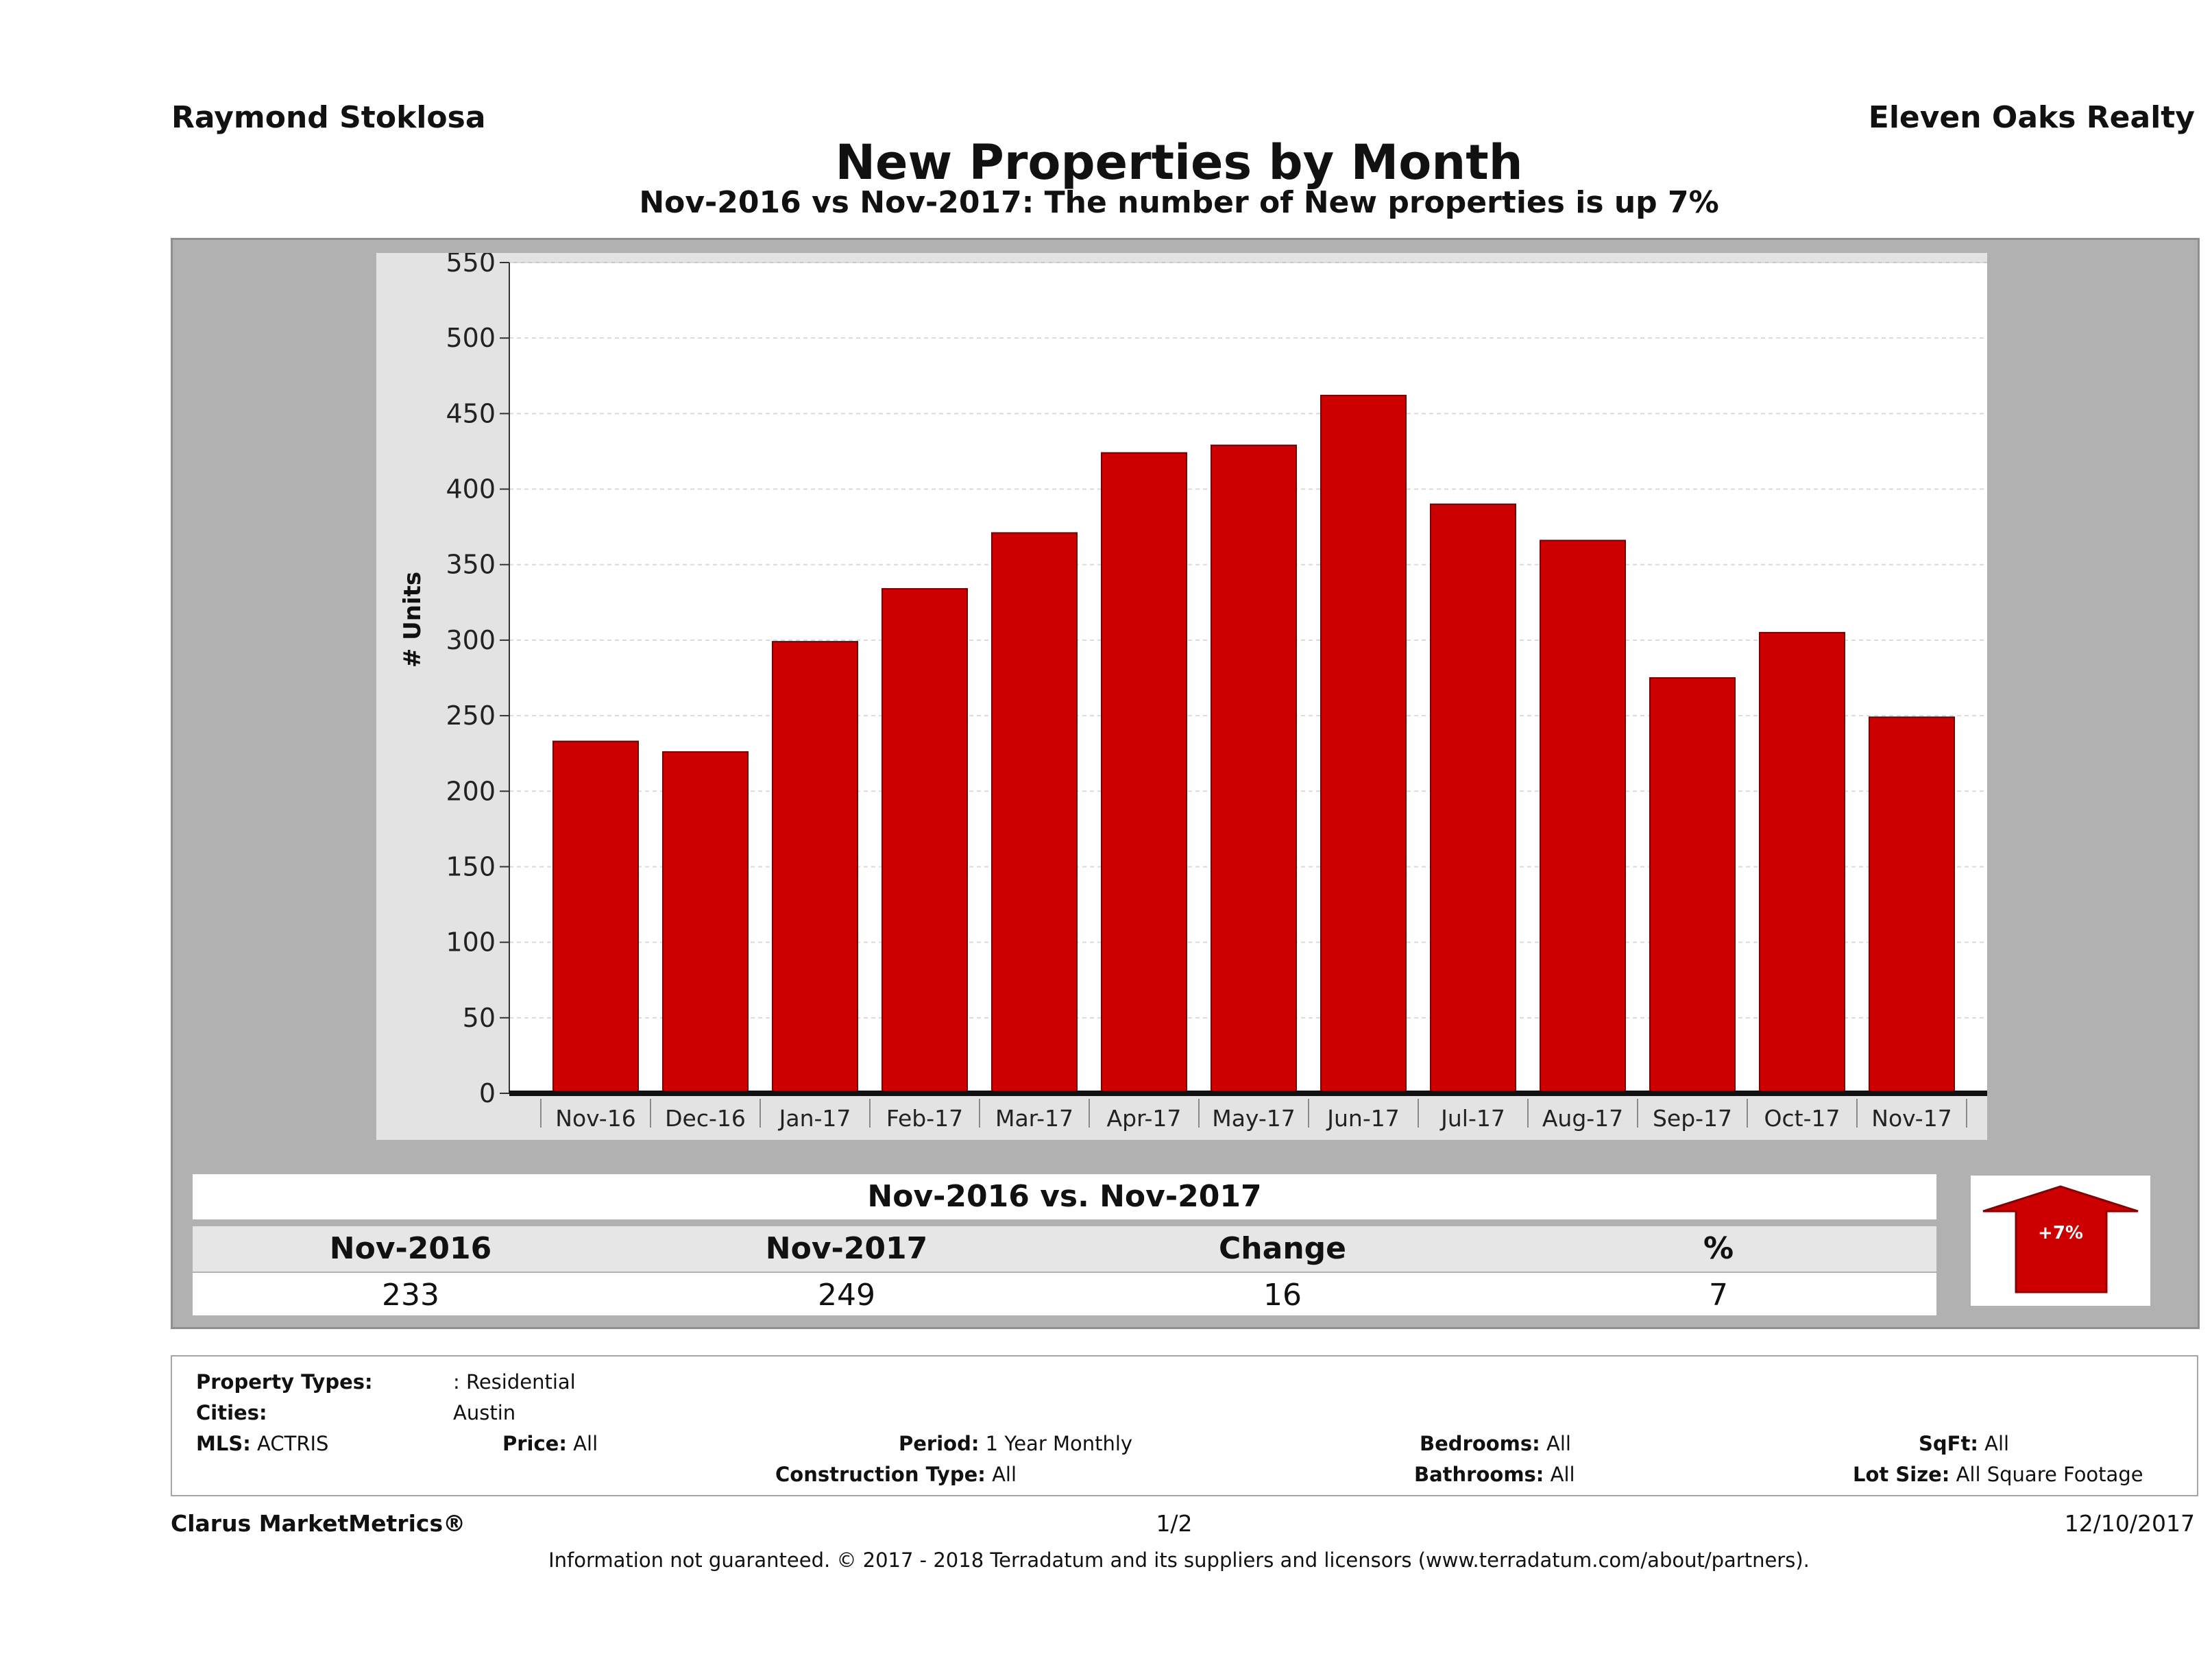  I want to click on cities-value: Austin, so click(484, 1412).